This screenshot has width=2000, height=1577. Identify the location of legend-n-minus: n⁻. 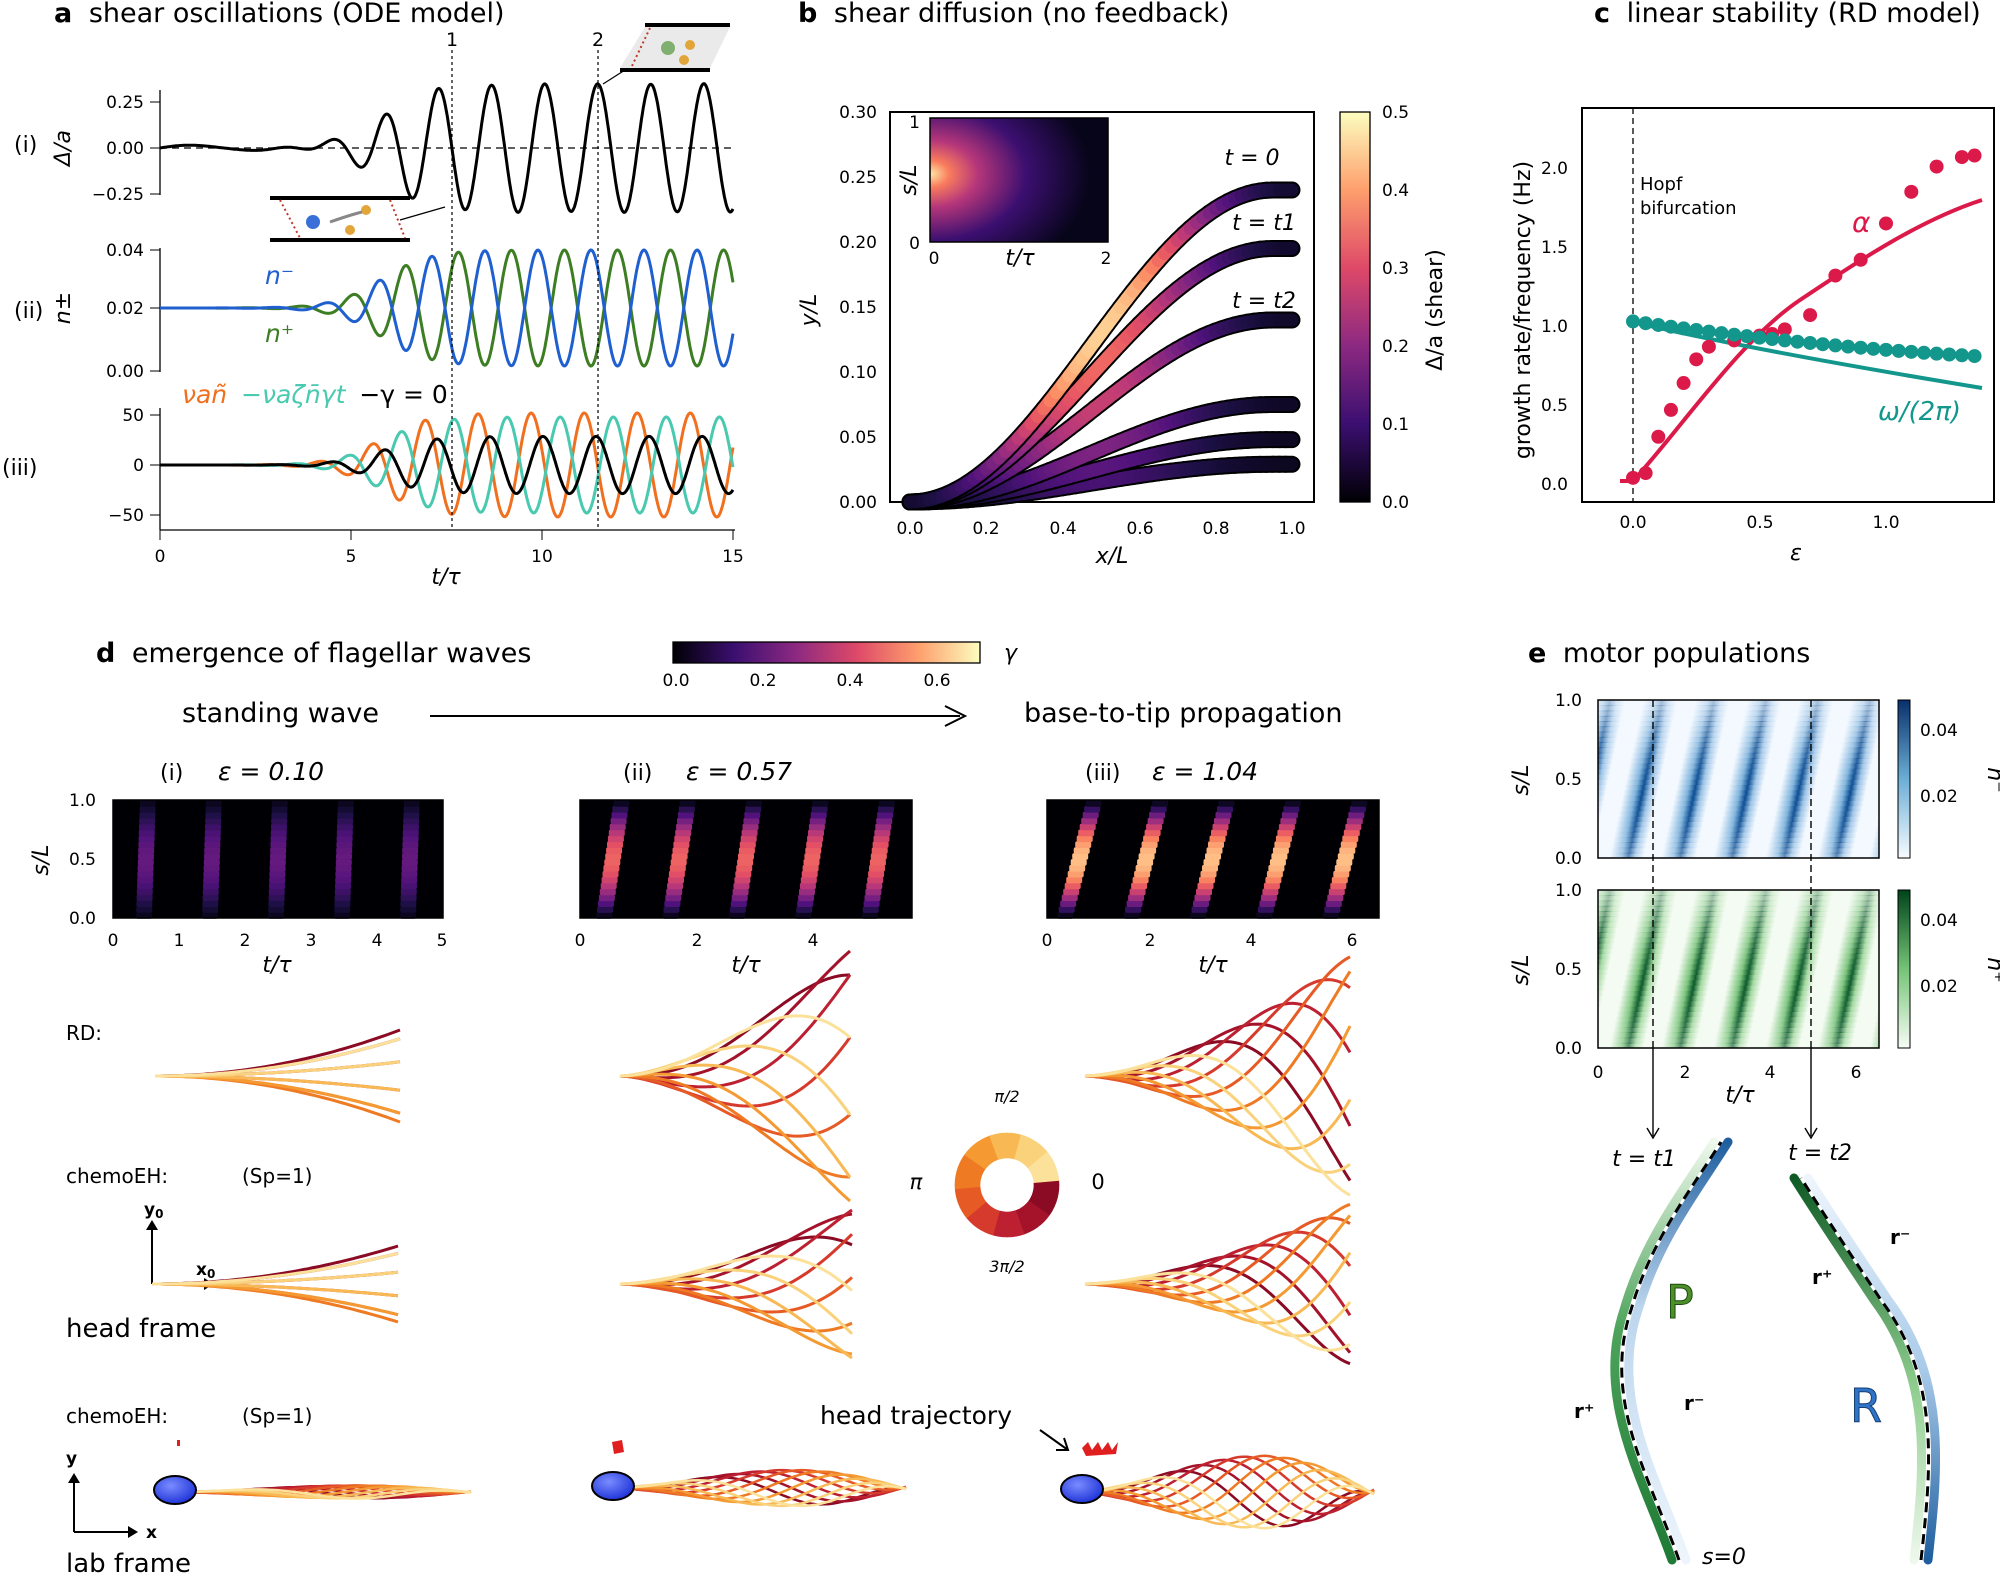
(279, 275).